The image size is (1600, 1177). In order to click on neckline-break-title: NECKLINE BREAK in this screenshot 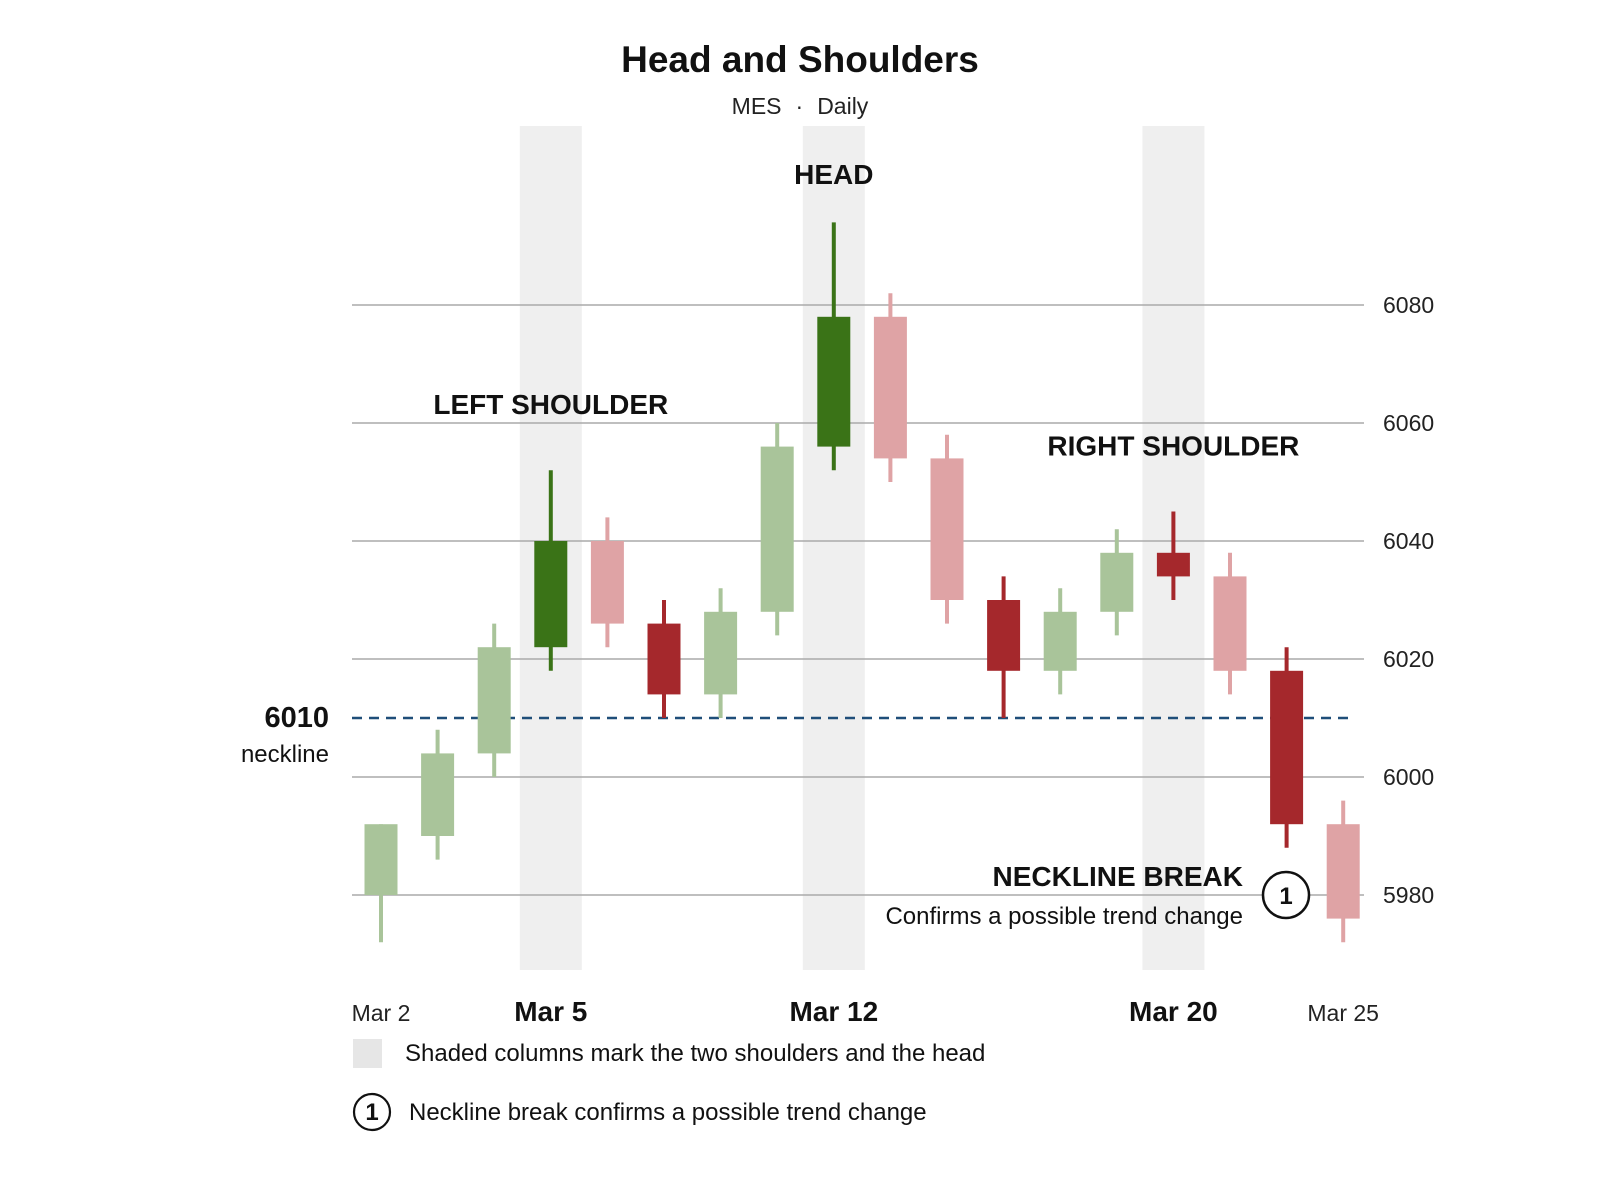, I will do `click(1118, 876)`.